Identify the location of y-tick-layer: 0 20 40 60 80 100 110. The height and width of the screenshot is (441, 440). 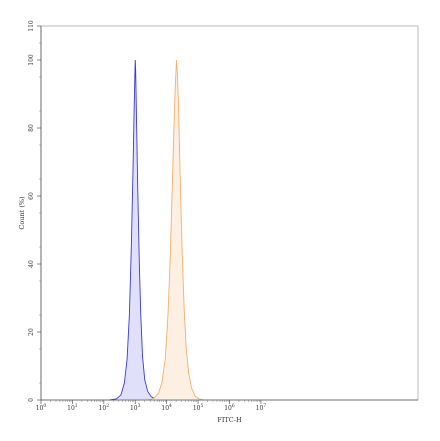
(34, 211).